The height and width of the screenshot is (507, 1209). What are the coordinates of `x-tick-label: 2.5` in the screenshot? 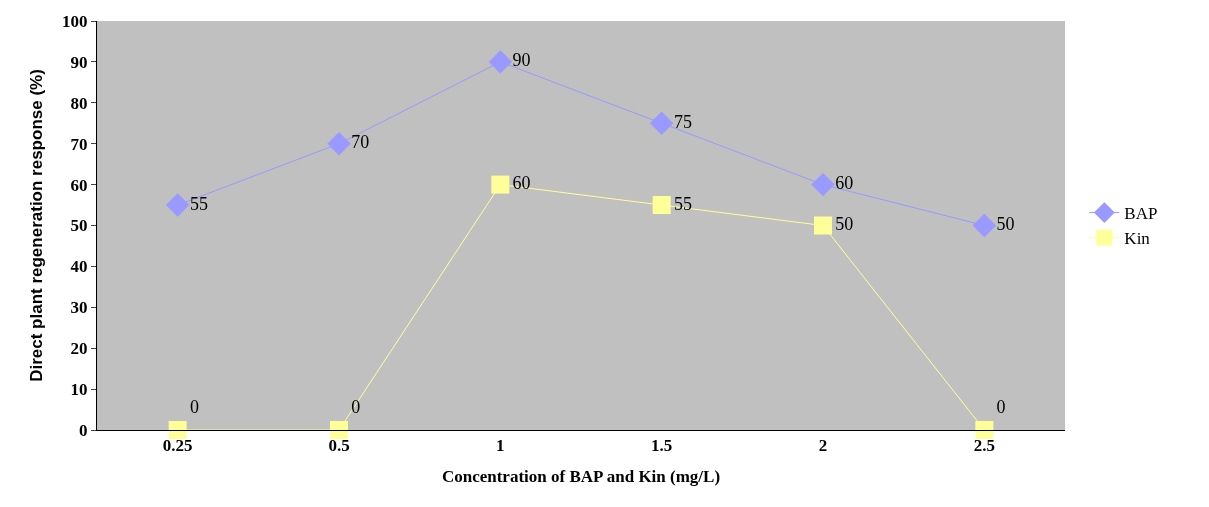 It's located at (984, 446).